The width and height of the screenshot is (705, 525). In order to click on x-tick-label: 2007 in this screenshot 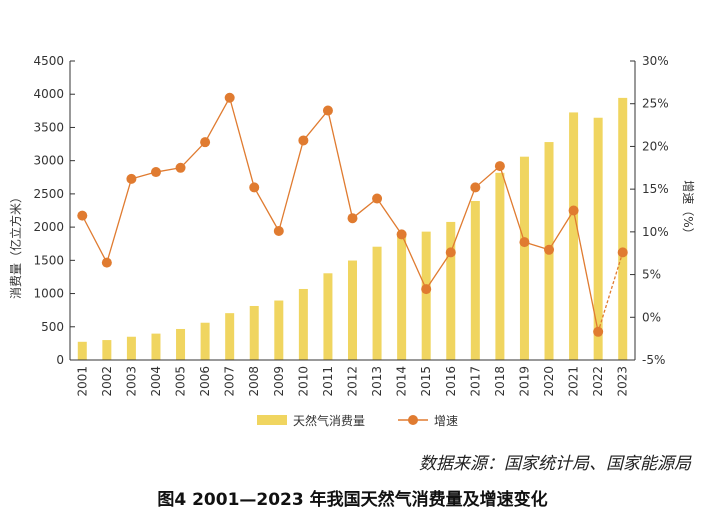, I will do `click(230, 381)`.